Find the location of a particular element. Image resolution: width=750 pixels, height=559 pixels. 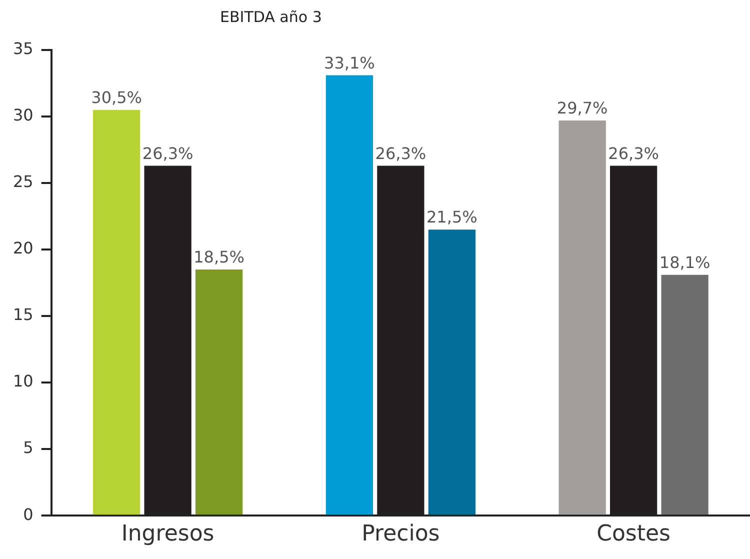

y-tick-label: 5 is located at coordinates (28, 448).